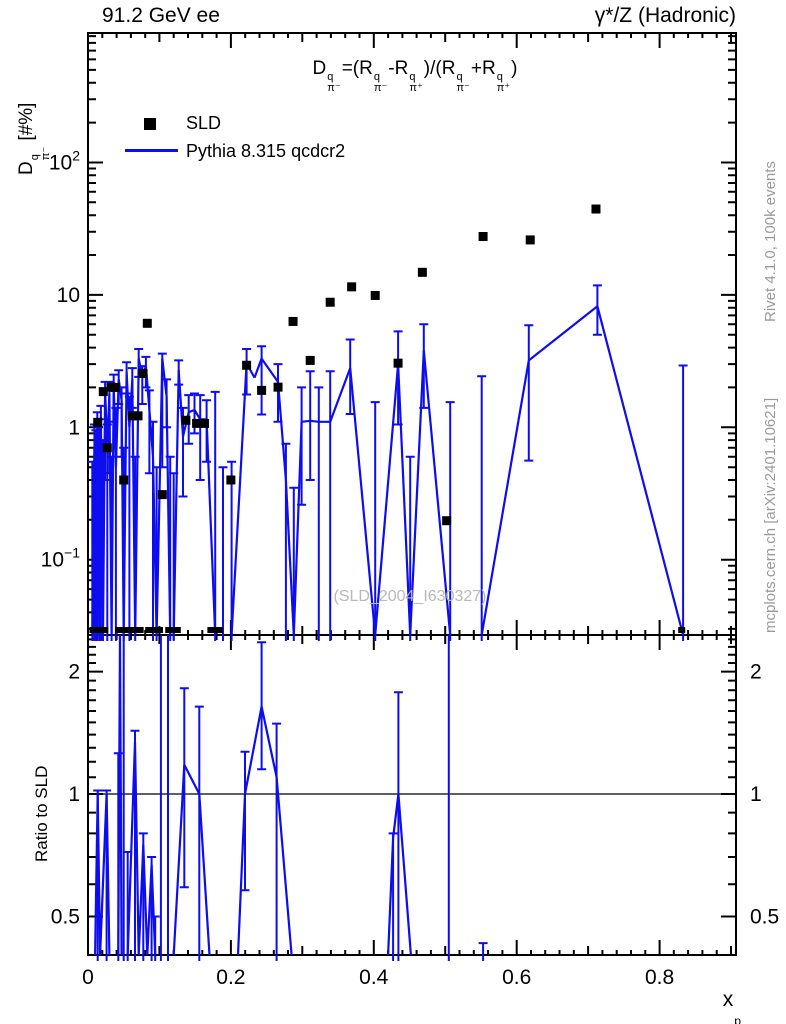 The height and width of the screenshot is (1024, 786). What do you see at coordinates (266, 151) in the screenshot?
I see `legend-mc-label: Pythia 8.315 qcdcr2` at bounding box center [266, 151].